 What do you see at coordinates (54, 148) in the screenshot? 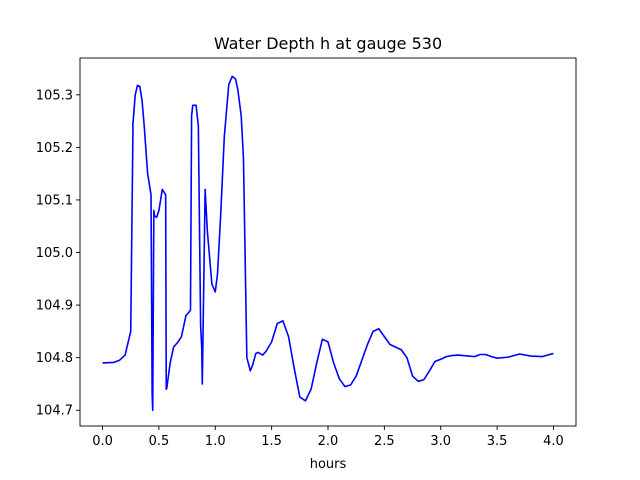
I see `y-tick-label: 105.2` at bounding box center [54, 148].